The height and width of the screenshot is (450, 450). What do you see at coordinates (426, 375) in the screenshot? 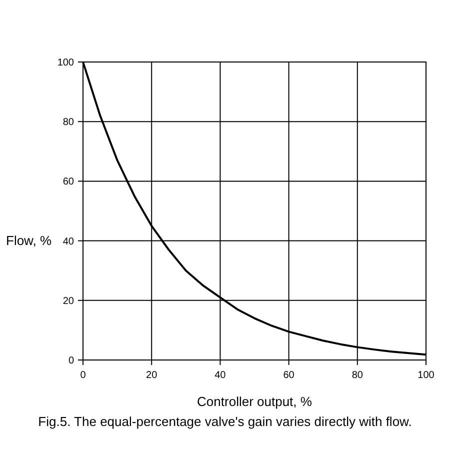
I see `x-tick-label: 100` at bounding box center [426, 375].